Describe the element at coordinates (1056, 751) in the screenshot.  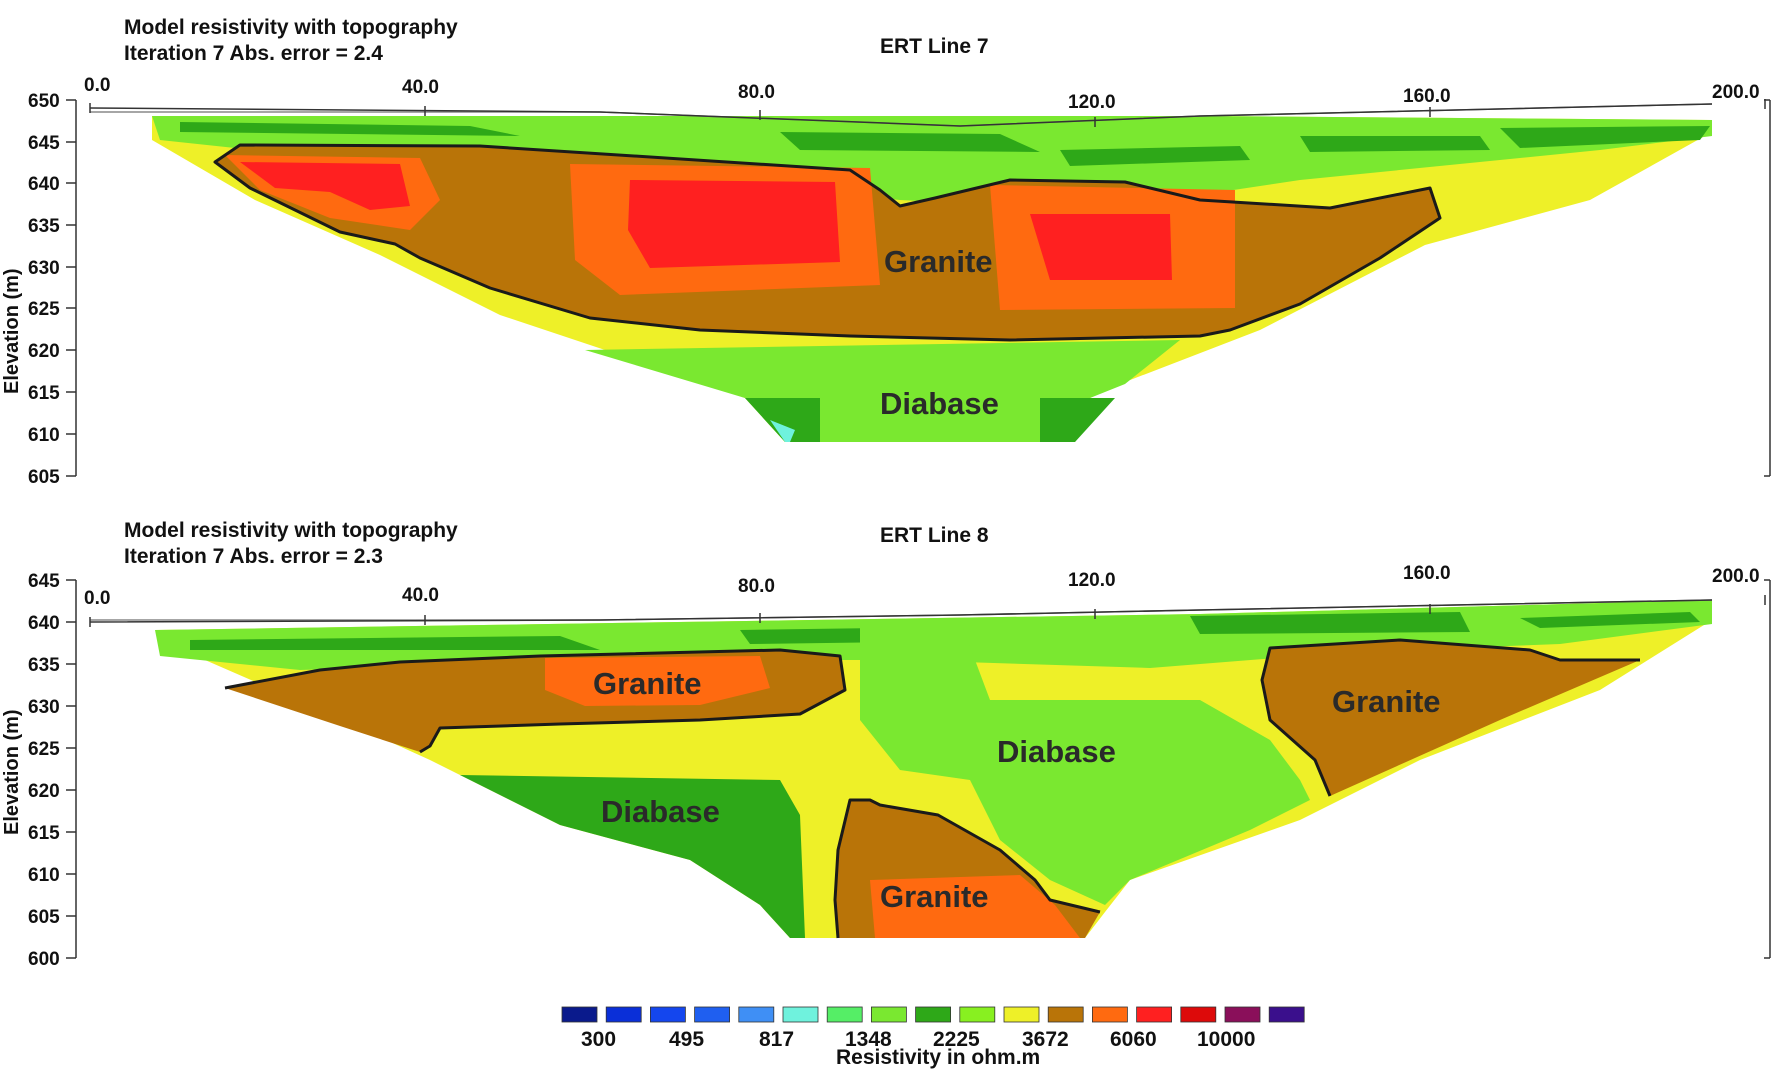
I see `panel2-label-diabase-center: Diabase` at that location.